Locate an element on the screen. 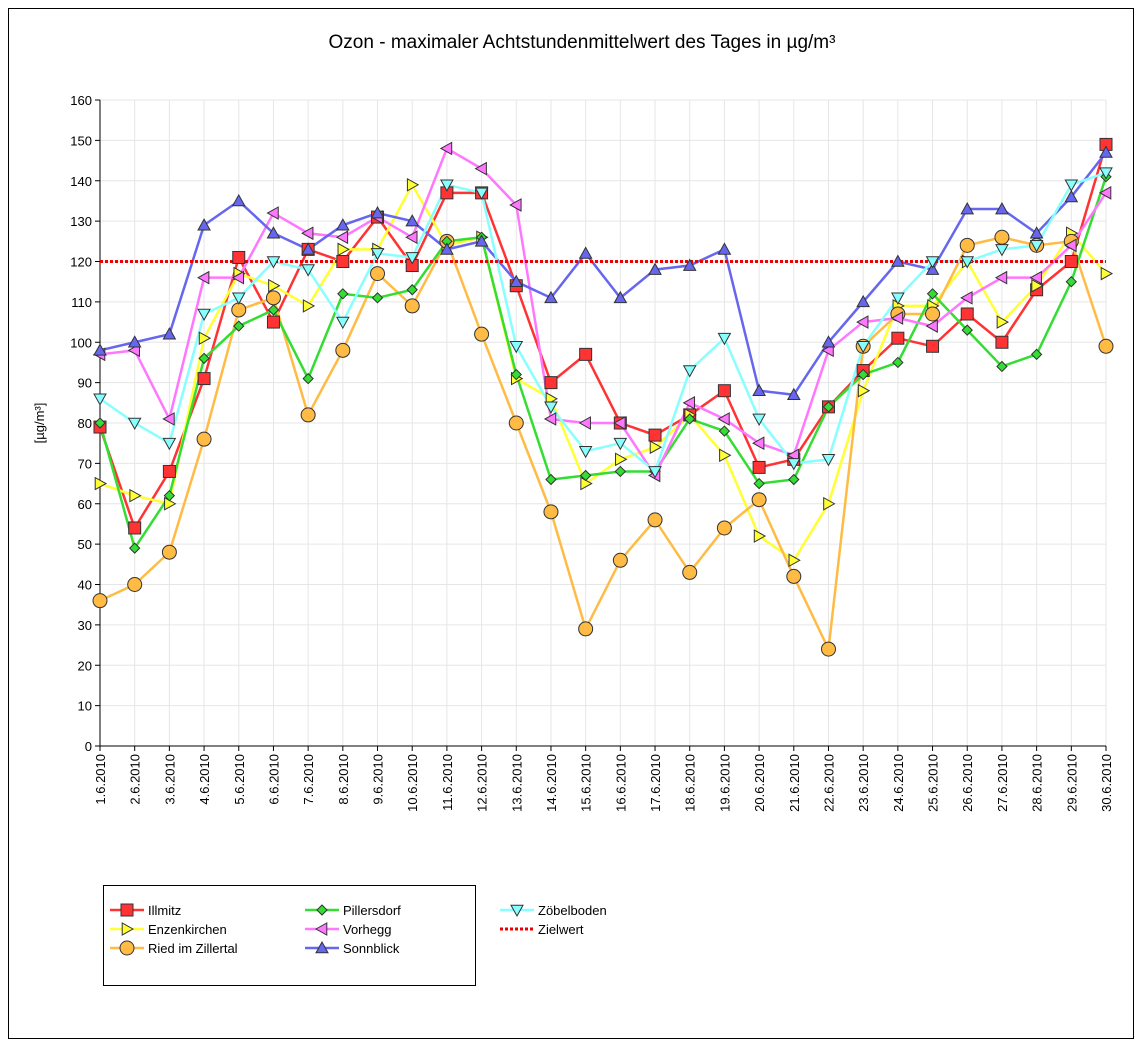 The image size is (1143, 1039). y-tick-label: 140 is located at coordinates (81, 181).